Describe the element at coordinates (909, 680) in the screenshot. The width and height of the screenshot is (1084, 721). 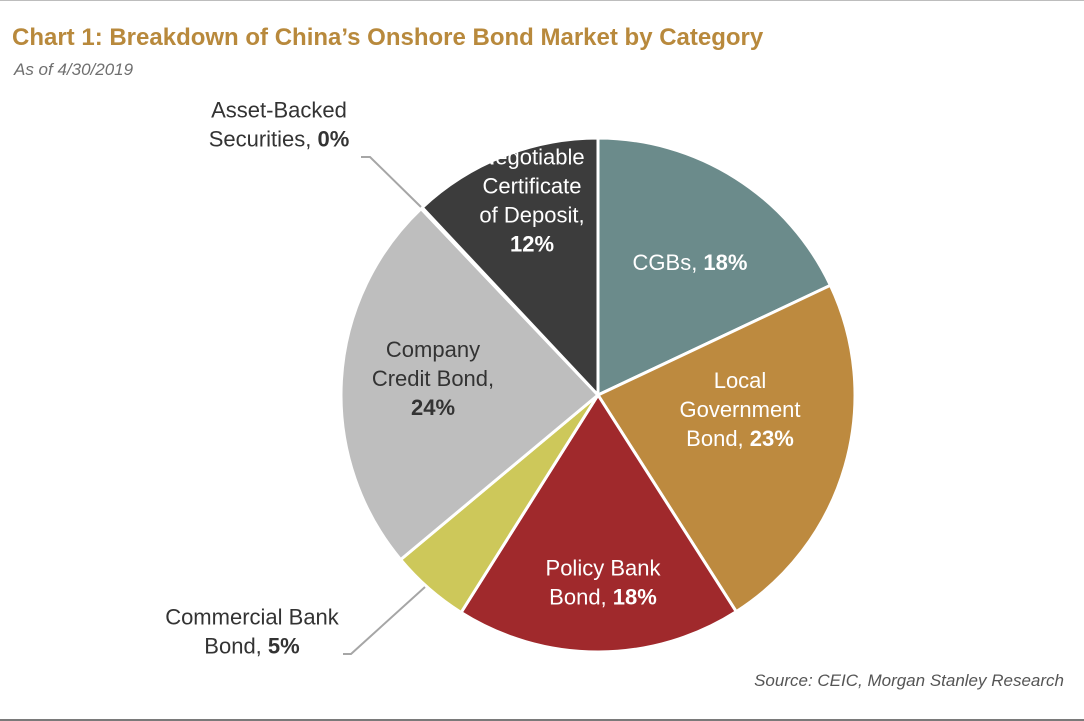
I see `source-note: Source: CEIC, Morgan Stanley Research` at that location.